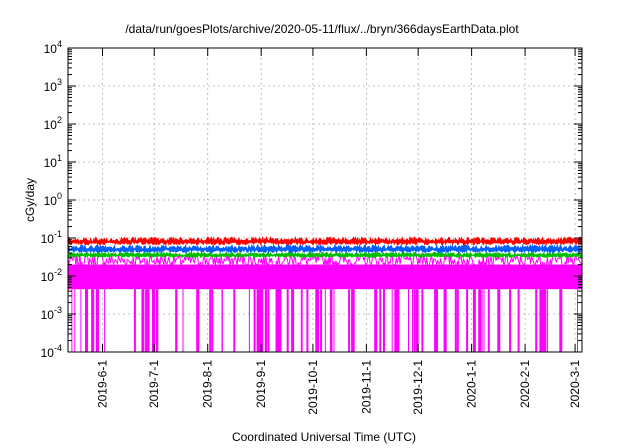  What do you see at coordinates (53, 161) in the screenshot?
I see `y-tick-label: 10¹` at bounding box center [53, 161].